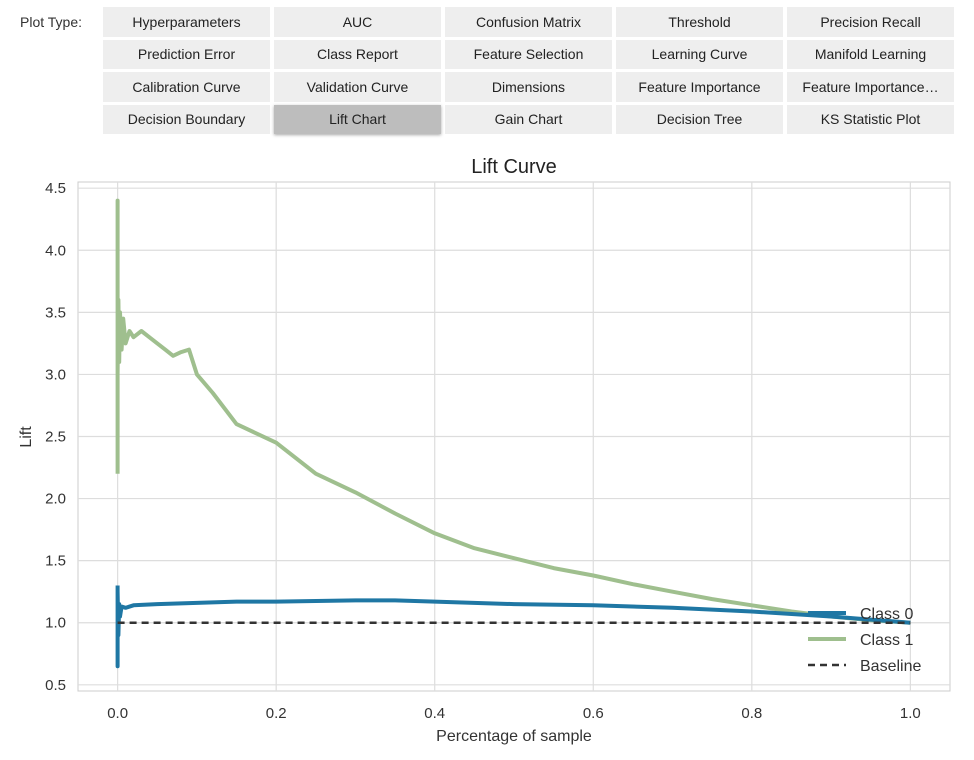 The height and width of the screenshot is (760, 974). I want to click on y-tick-label: 4.0, so click(55, 250).